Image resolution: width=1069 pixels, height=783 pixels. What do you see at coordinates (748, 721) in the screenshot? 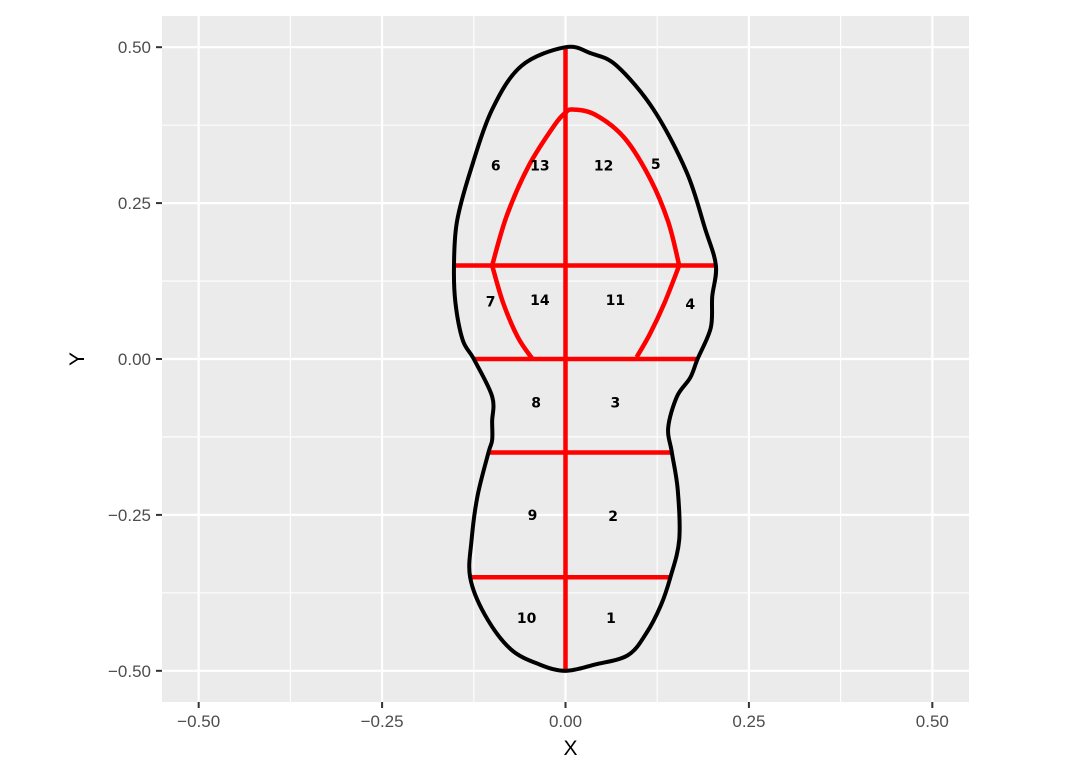
I see `x-tick-label: 0.25` at bounding box center [748, 721].